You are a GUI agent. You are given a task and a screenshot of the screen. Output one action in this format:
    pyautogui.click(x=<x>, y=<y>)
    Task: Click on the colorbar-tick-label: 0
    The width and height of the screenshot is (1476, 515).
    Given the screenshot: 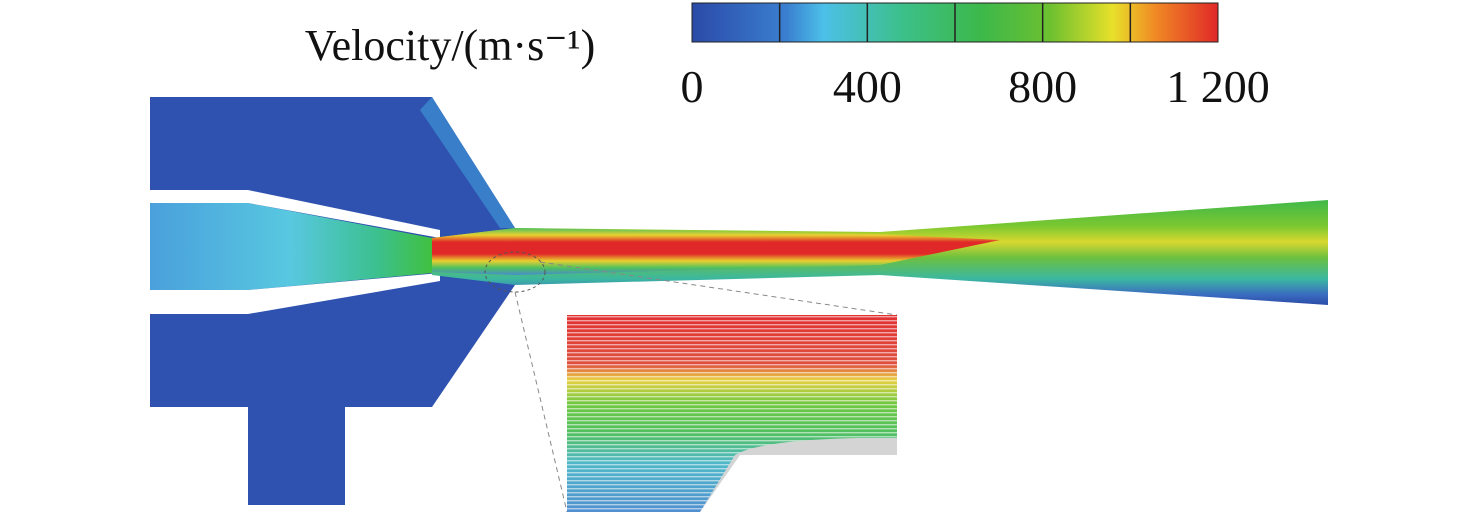 What is the action you would take?
    pyautogui.click(x=692, y=86)
    